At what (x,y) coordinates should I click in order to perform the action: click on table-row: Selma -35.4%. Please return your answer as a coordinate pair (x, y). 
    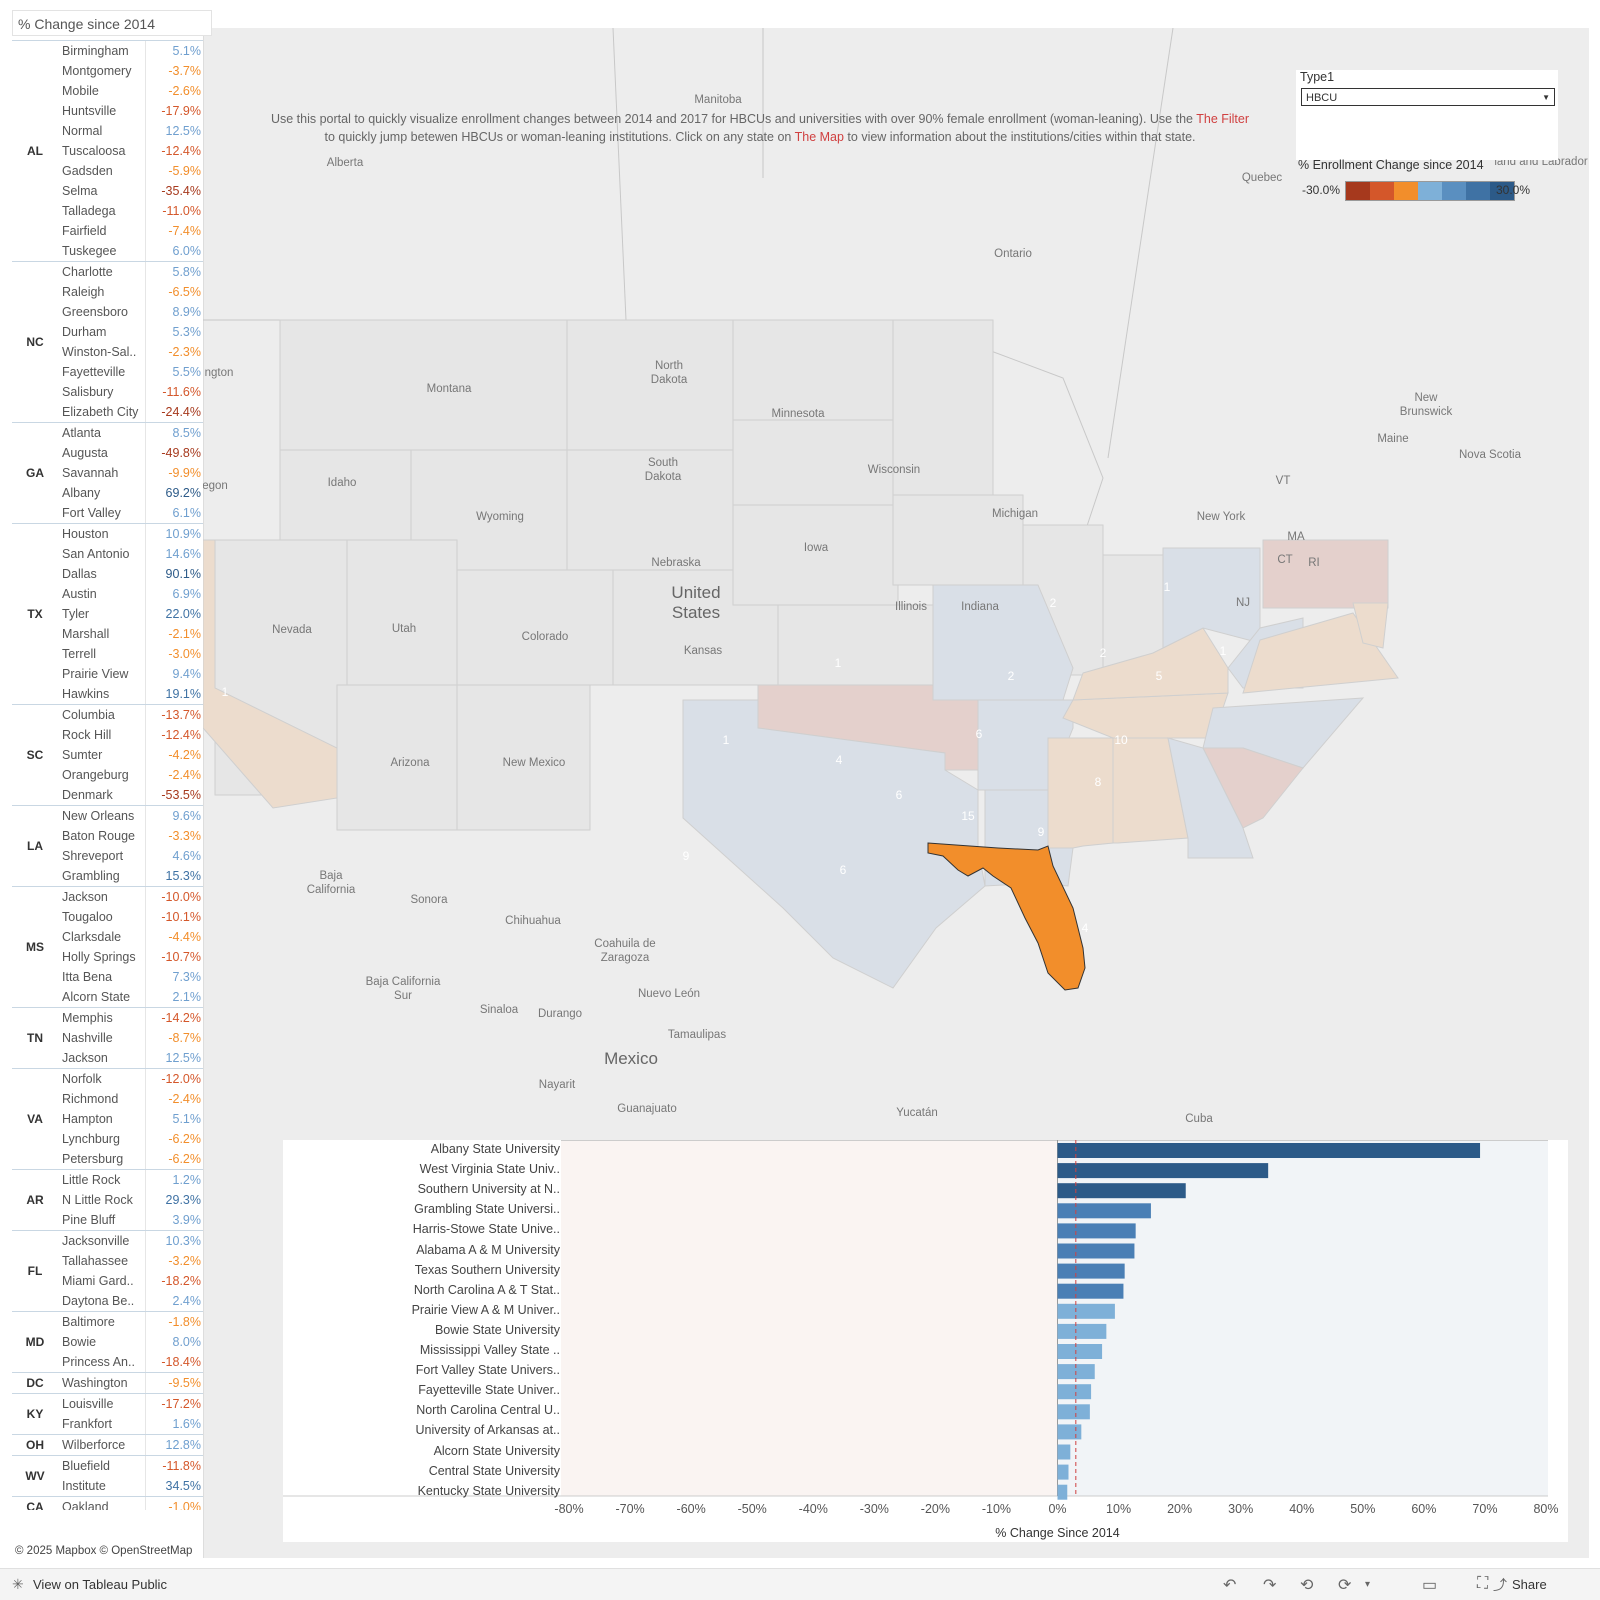
    Looking at the image, I should click on (130, 191).